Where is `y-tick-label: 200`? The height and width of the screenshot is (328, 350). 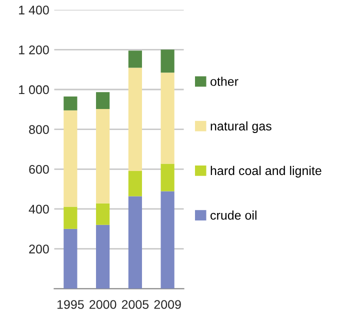
y-tick-label: 200 is located at coordinates (39, 249).